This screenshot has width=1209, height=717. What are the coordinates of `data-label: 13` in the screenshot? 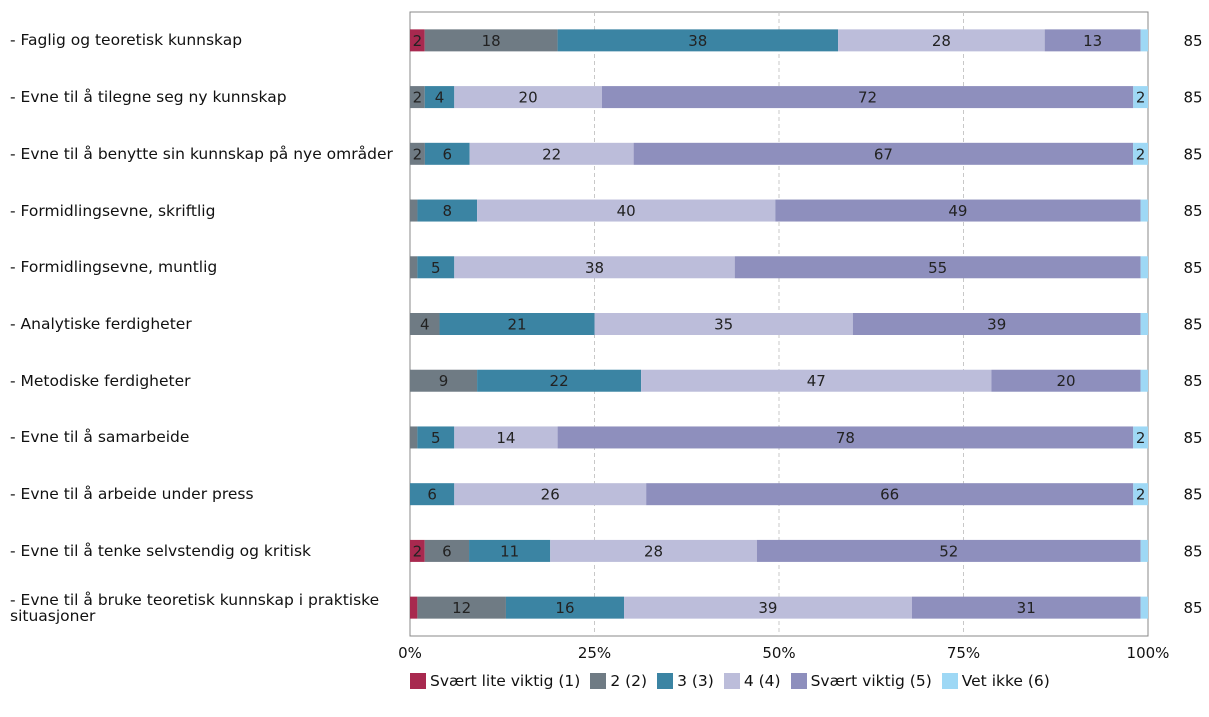 It's located at (1092, 41).